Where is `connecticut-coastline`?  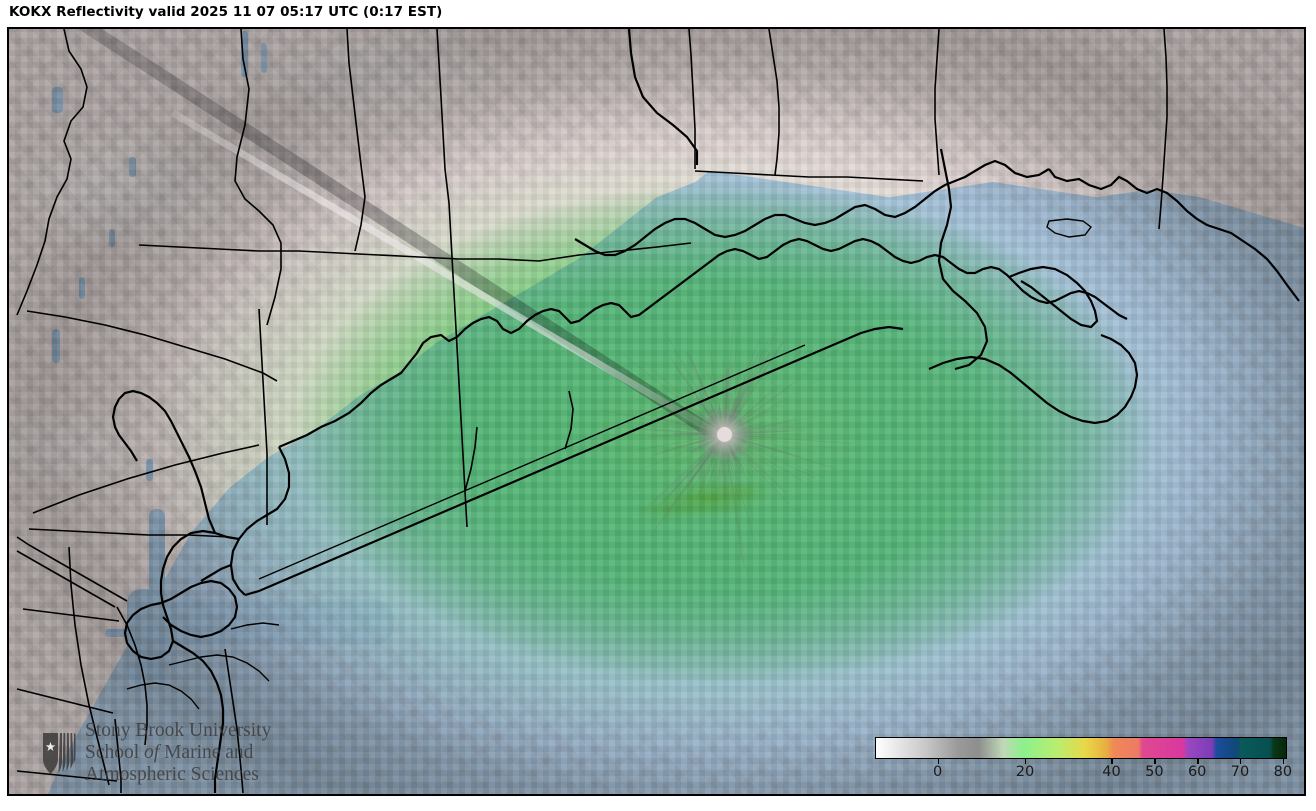 connecticut-coastline is located at coordinates (1174, 235).